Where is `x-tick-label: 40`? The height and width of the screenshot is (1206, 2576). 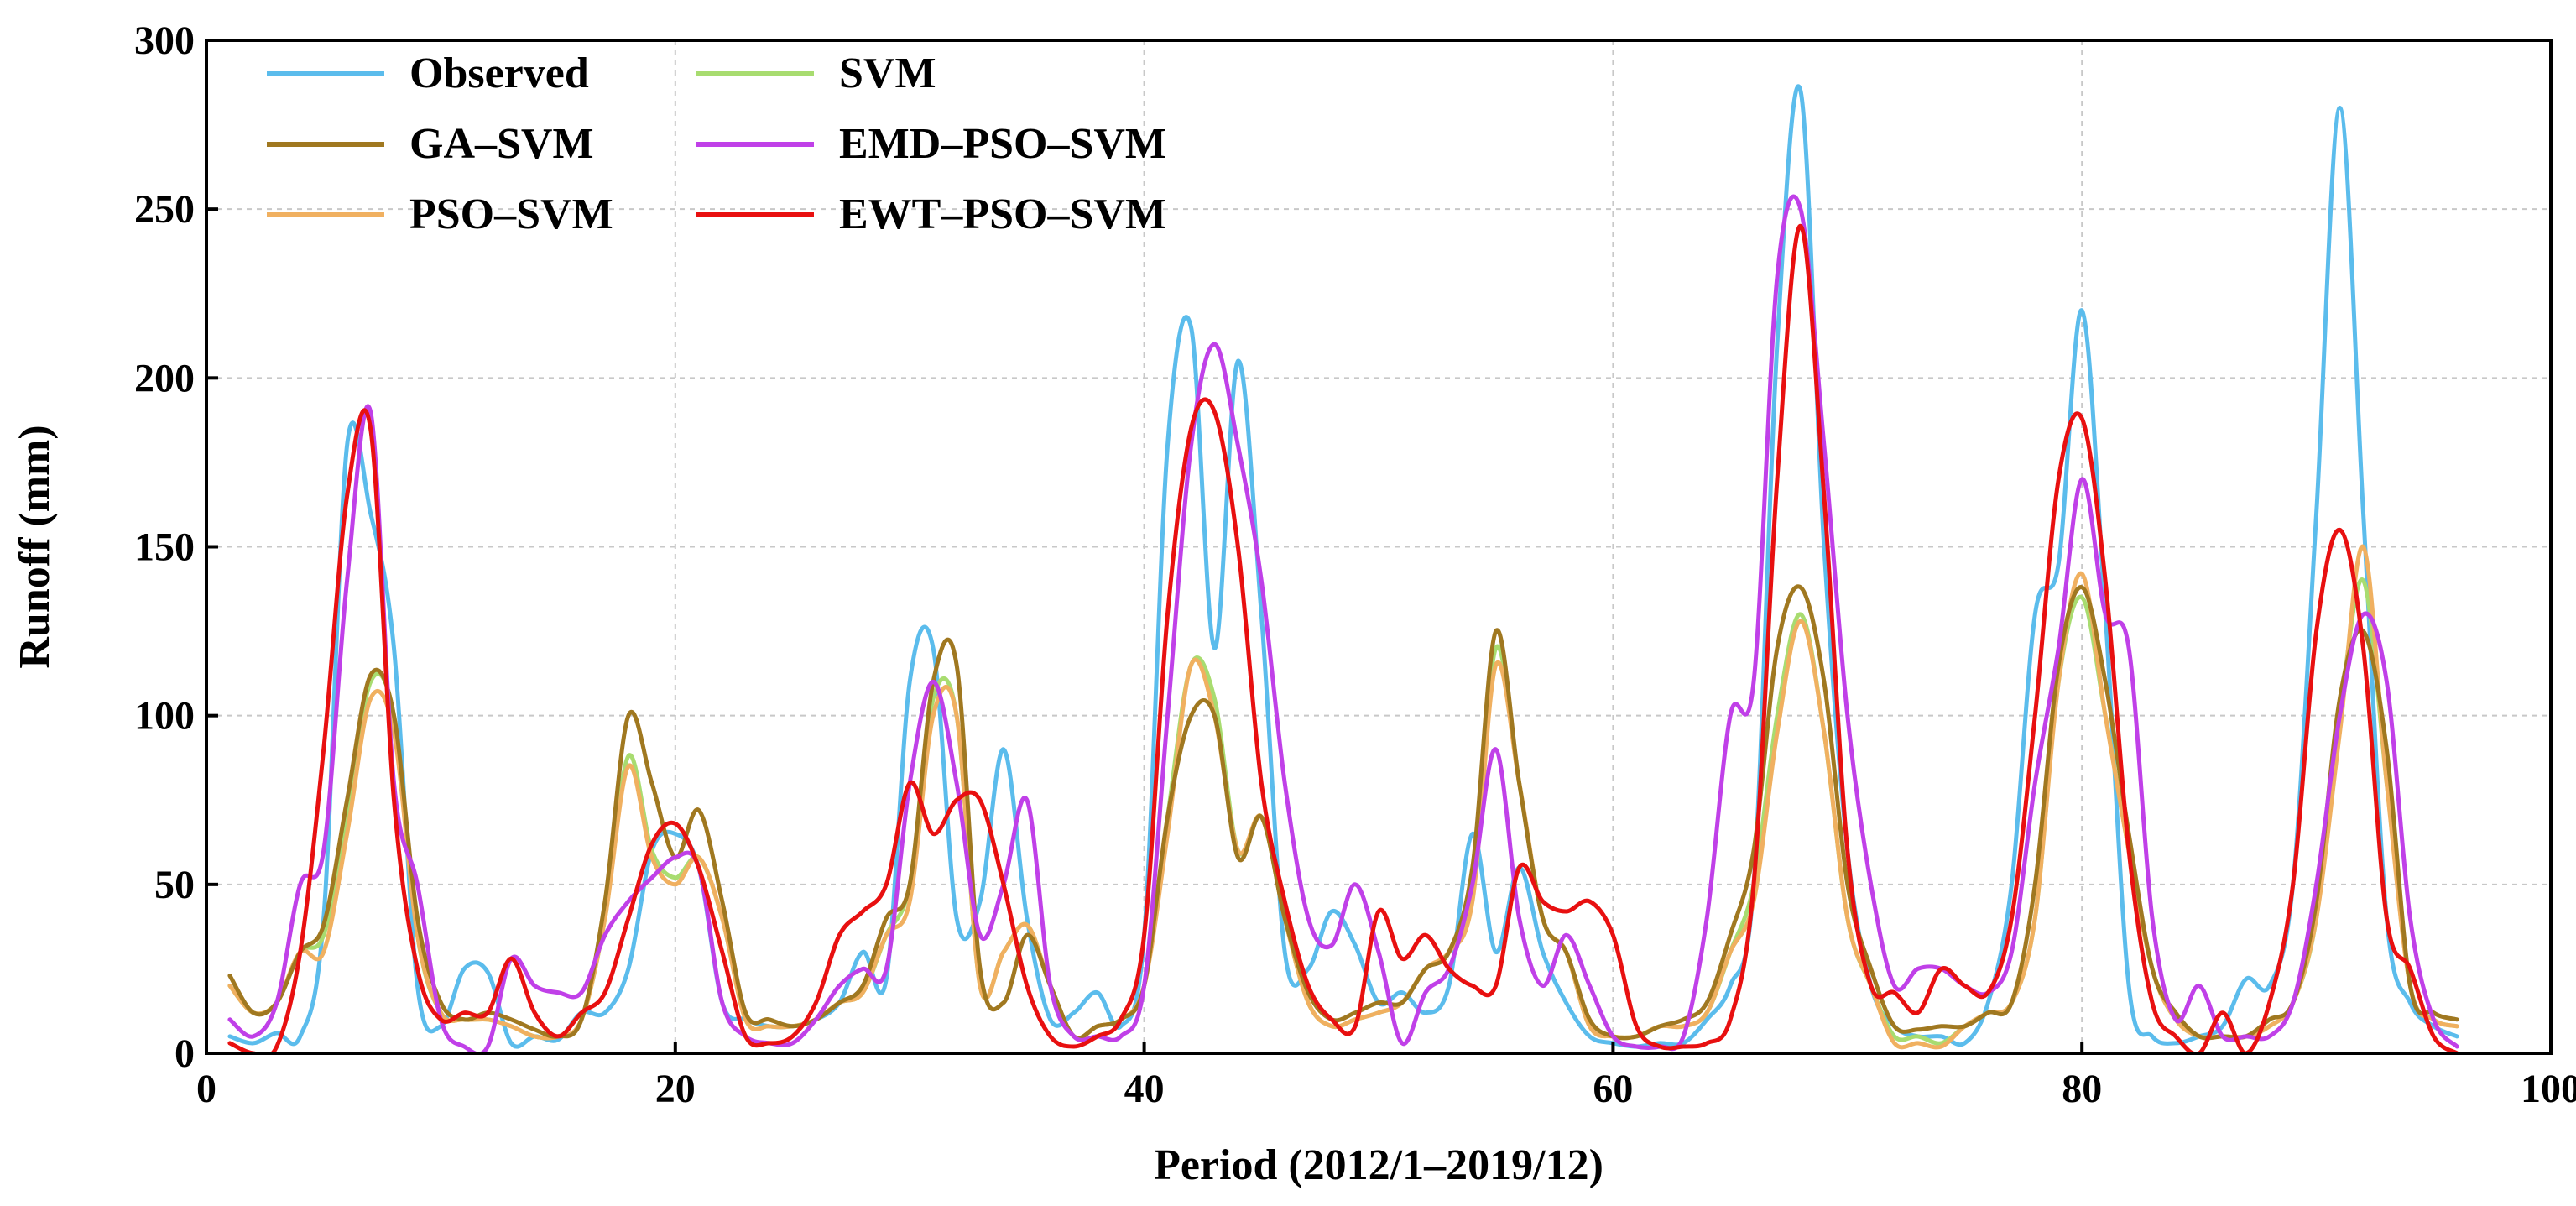
x-tick-label: 40 is located at coordinates (1144, 1089).